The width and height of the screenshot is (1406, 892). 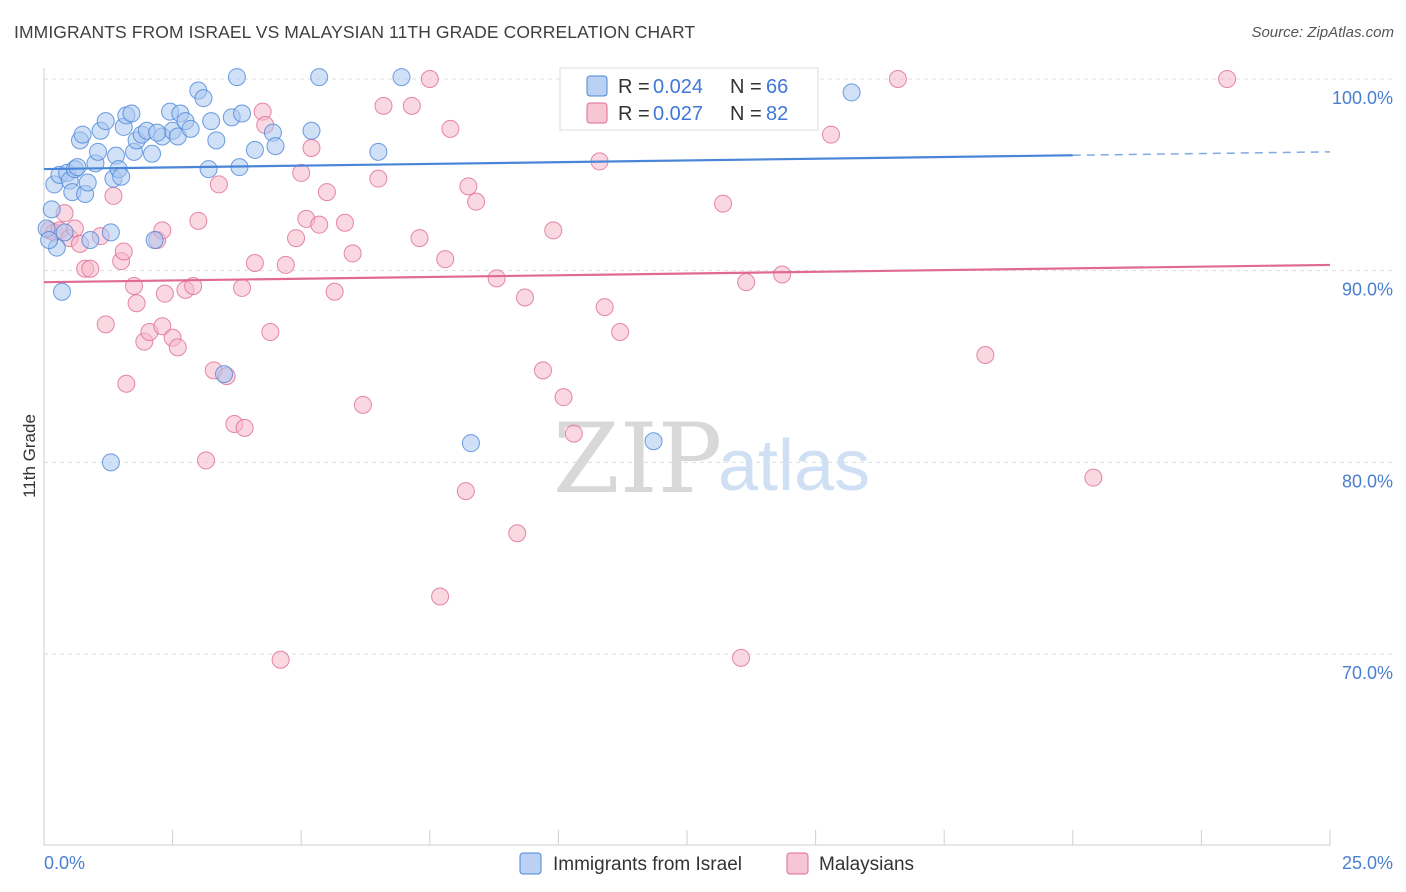 What do you see at coordinates (1367, 290) in the screenshot?
I see `y-tick-label: 90.0%` at bounding box center [1367, 290].